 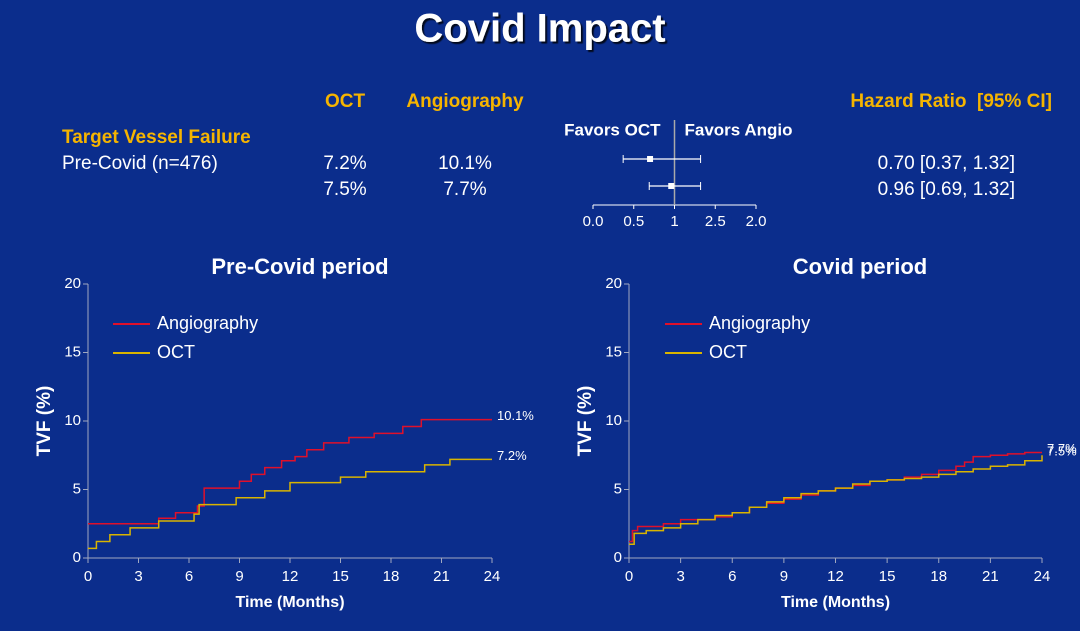 I want to click on end-label: 7.5%, so click(x=1062, y=451).